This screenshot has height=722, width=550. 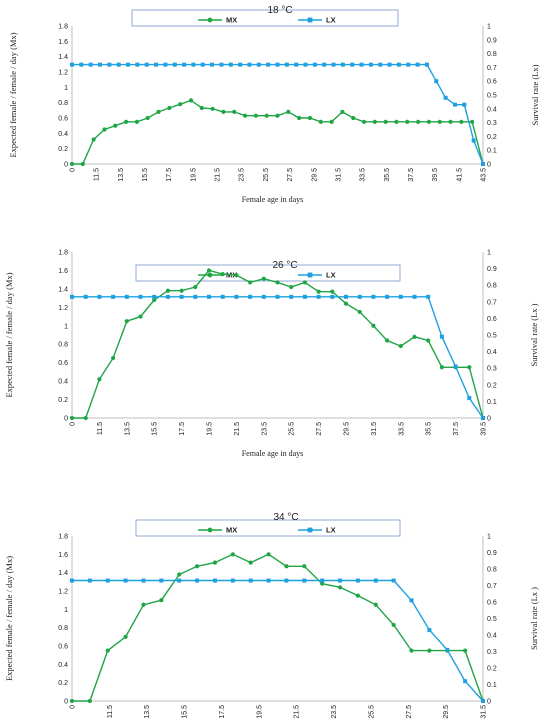 I want to click on y2-tick-label: 0.3, so click(x=492, y=123).